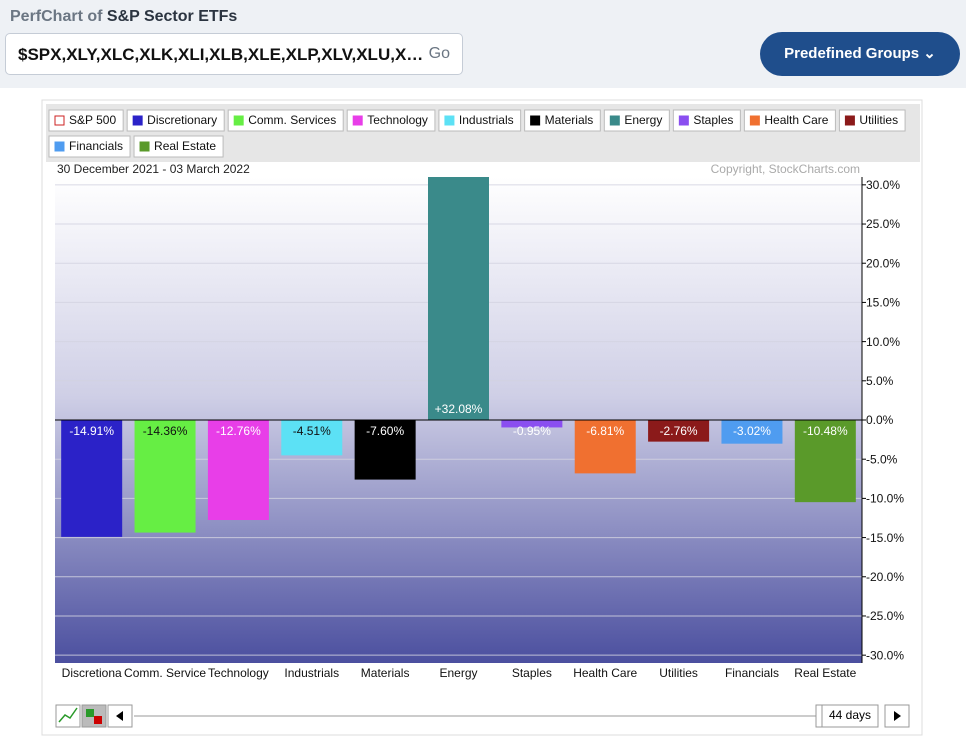  I want to click on legend-item: Discretionary, so click(175, 120).